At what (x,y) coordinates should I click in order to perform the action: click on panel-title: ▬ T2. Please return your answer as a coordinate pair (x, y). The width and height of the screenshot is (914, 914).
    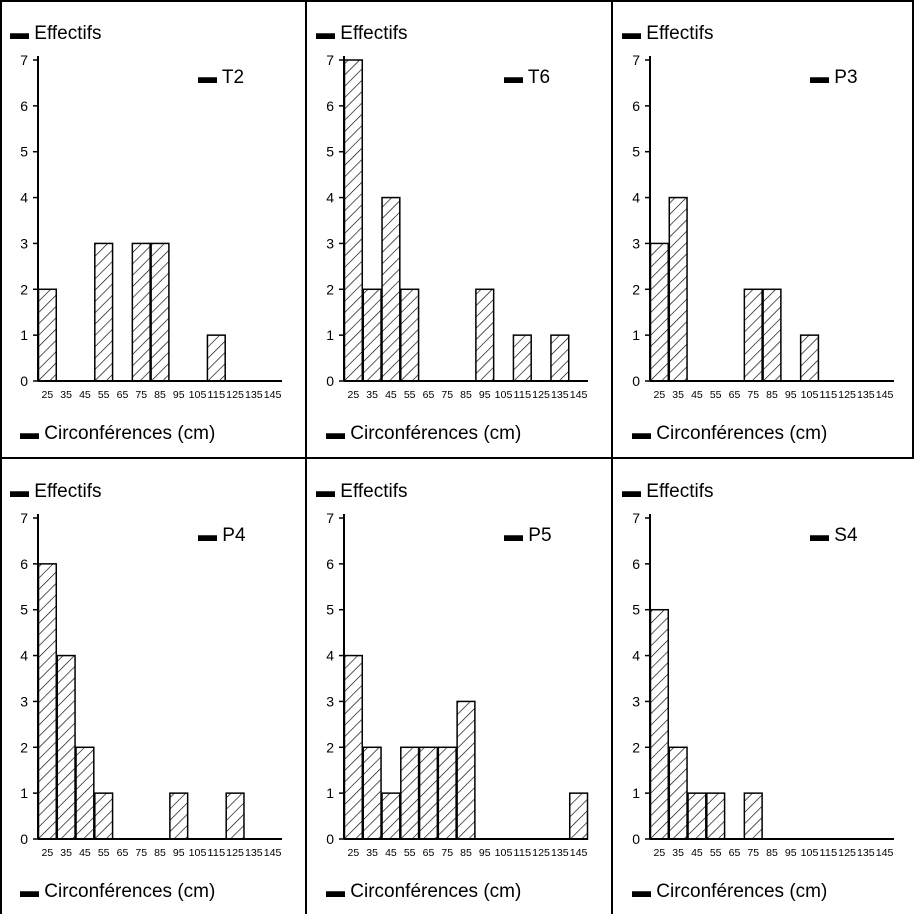
    Looking at the image, I should click on (221, 77).